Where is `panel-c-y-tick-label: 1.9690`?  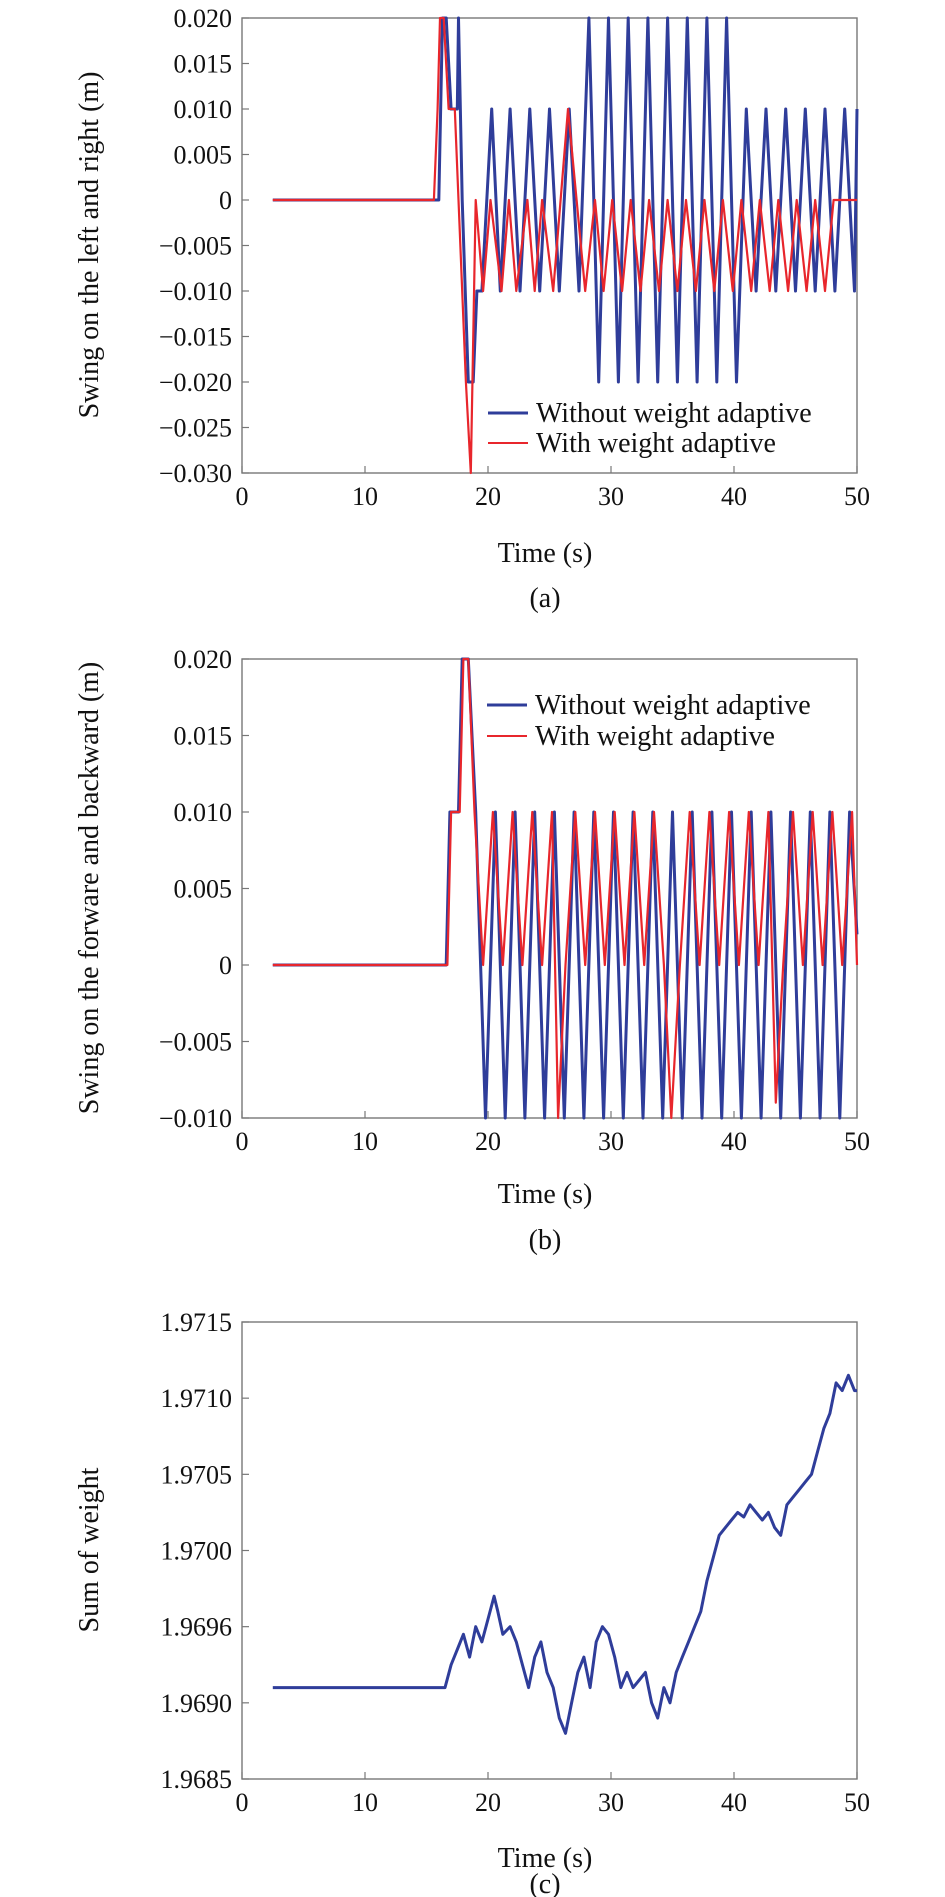
panel-c-y-tick-label: 1.9690 is located at coordinates (197, 1703).